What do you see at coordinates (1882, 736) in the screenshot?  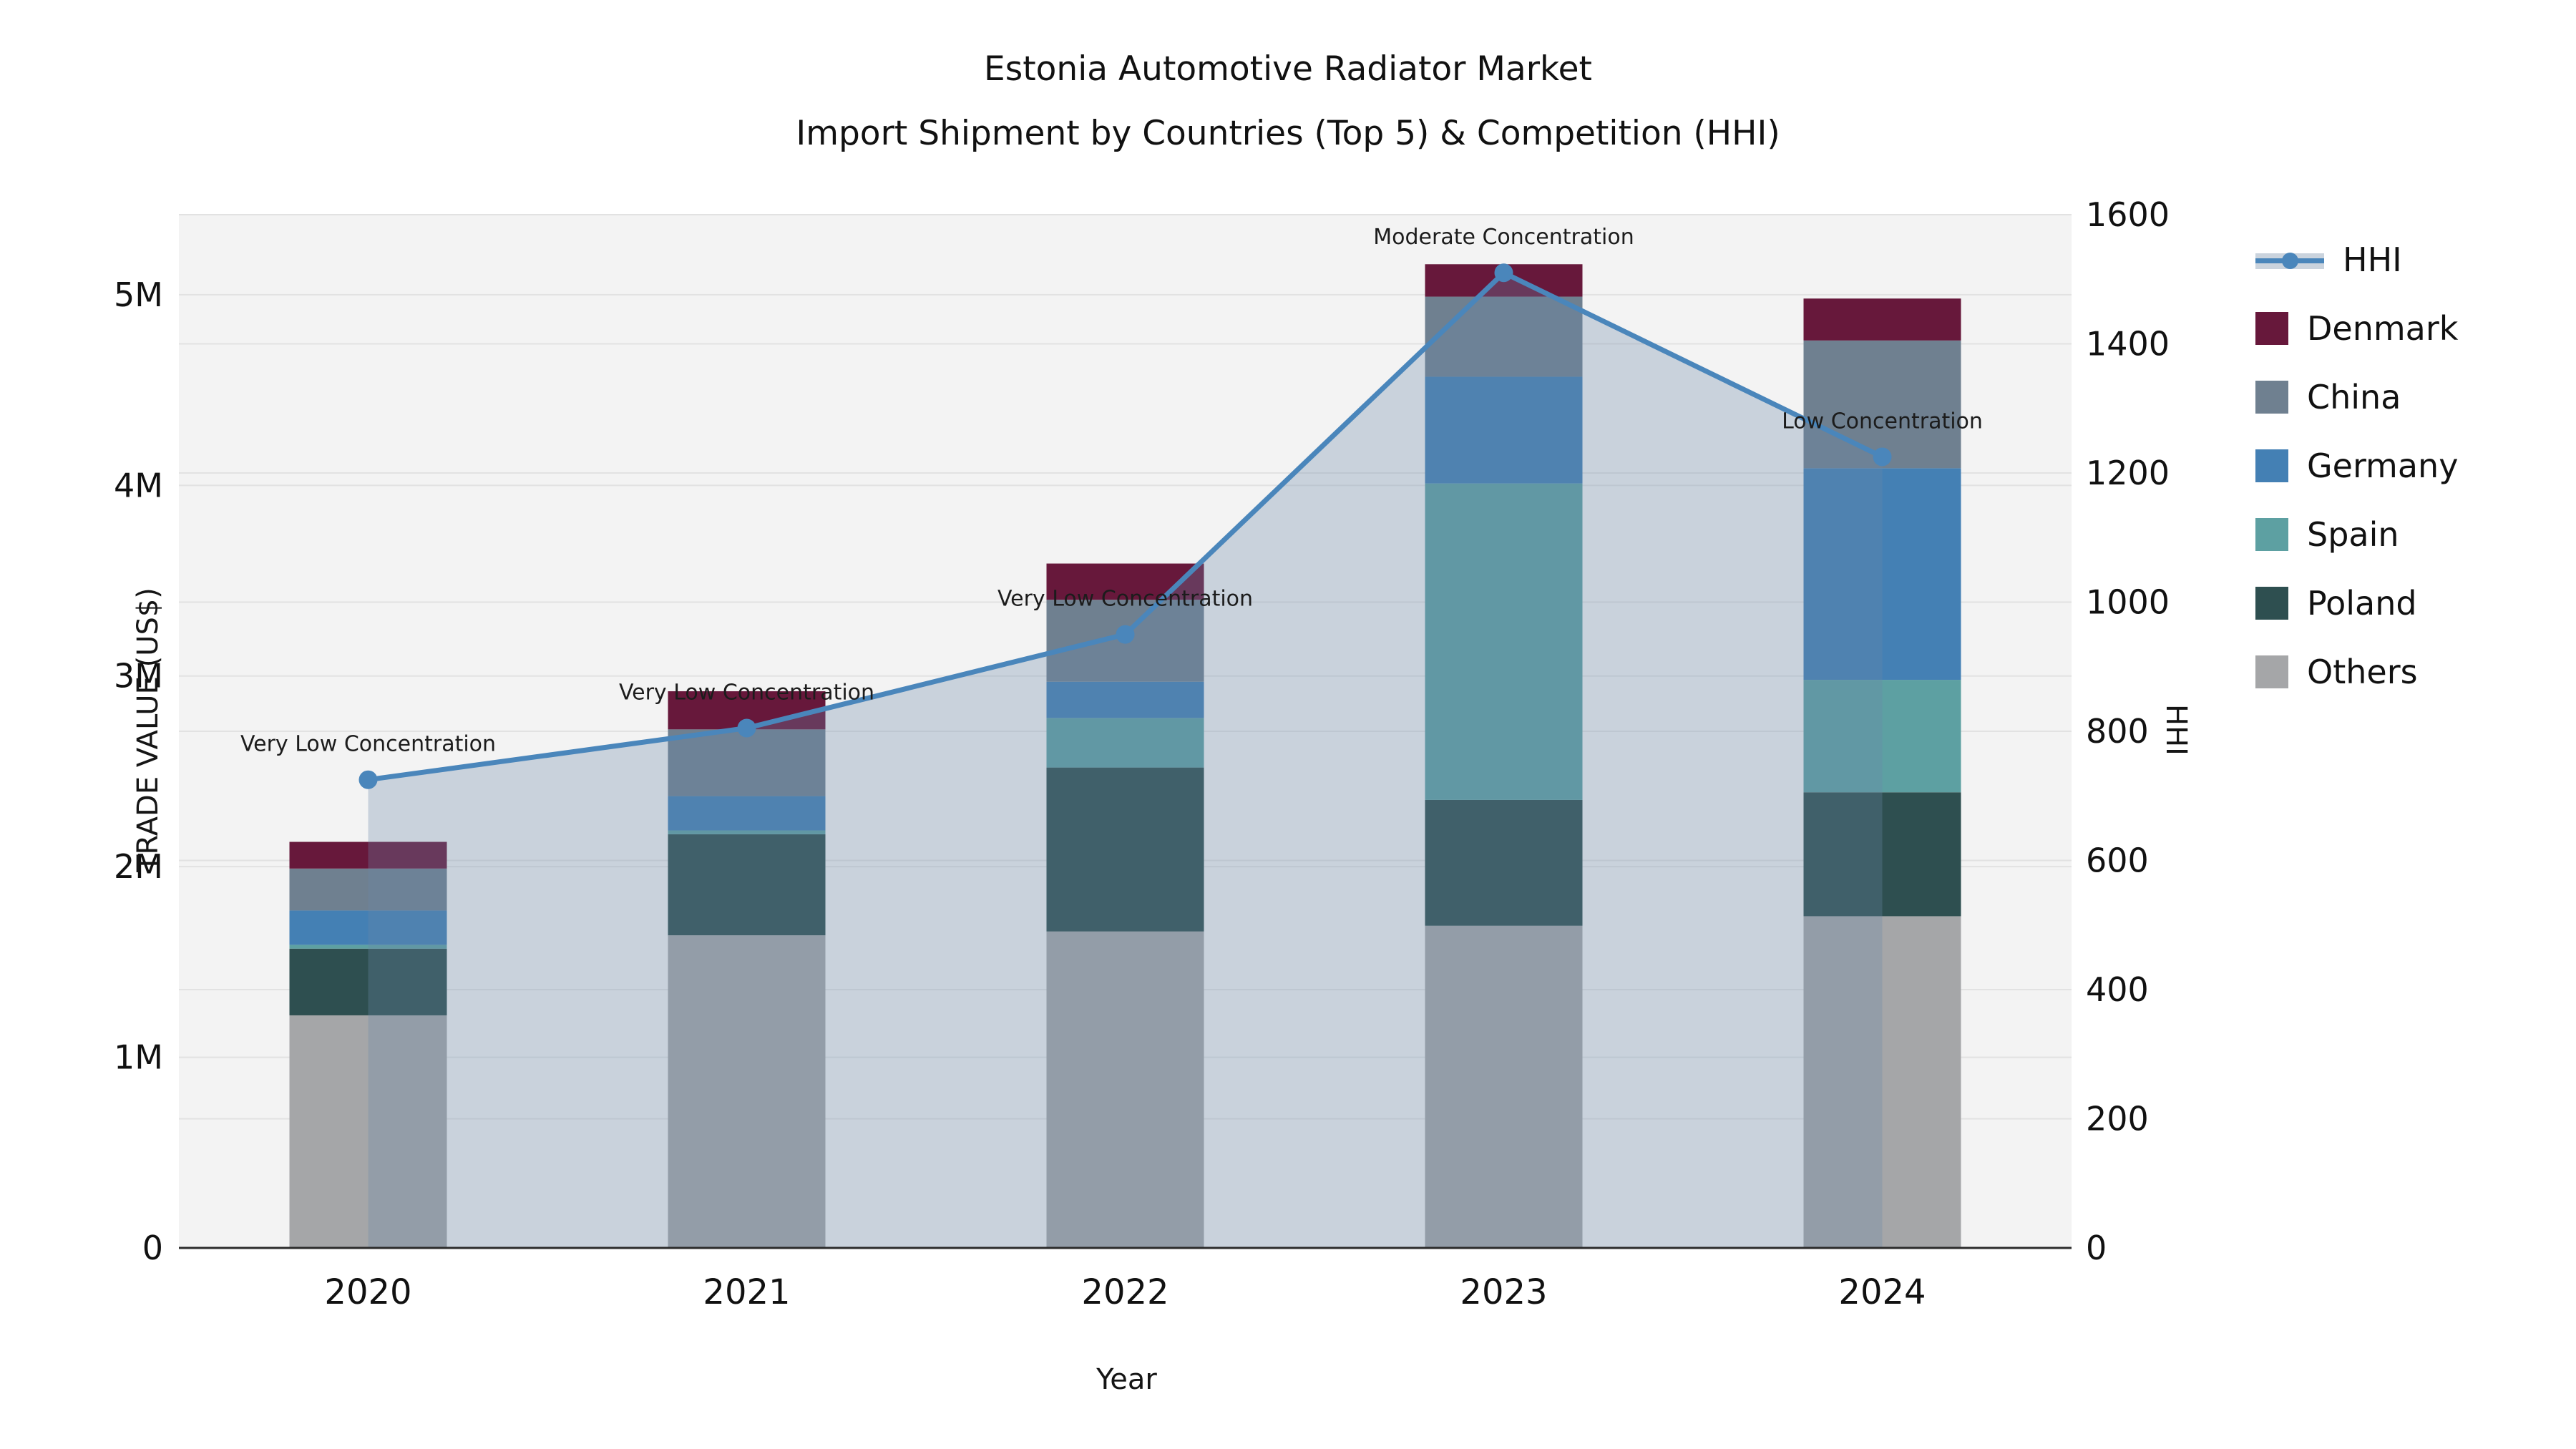 I see `bar-segment-spain-2024` at bounding box center [1882, 736].